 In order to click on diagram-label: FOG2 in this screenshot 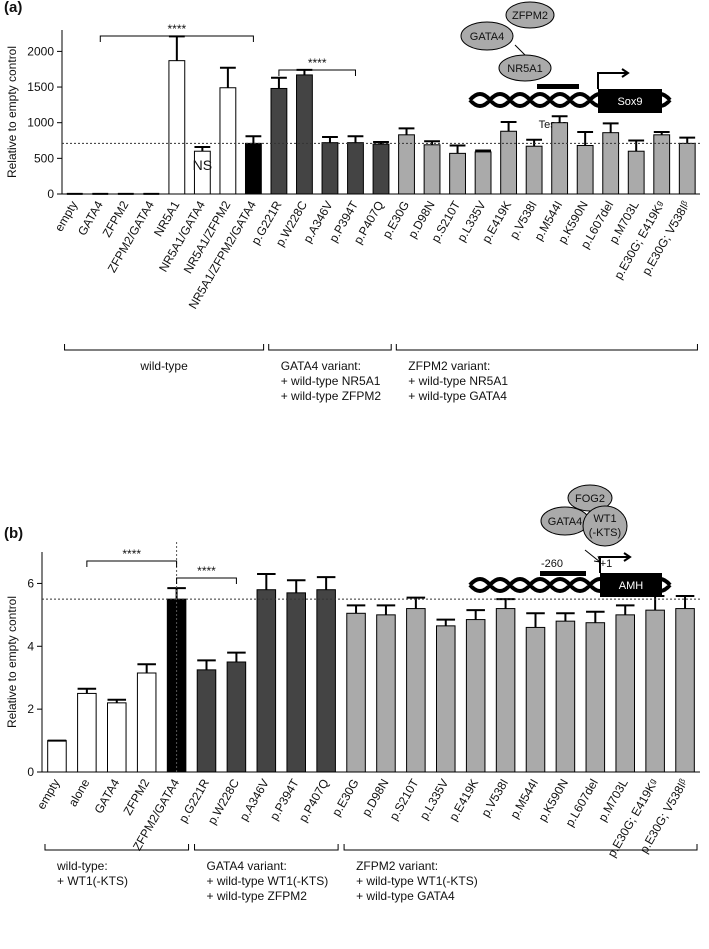, I will do `click(590, 499)`.